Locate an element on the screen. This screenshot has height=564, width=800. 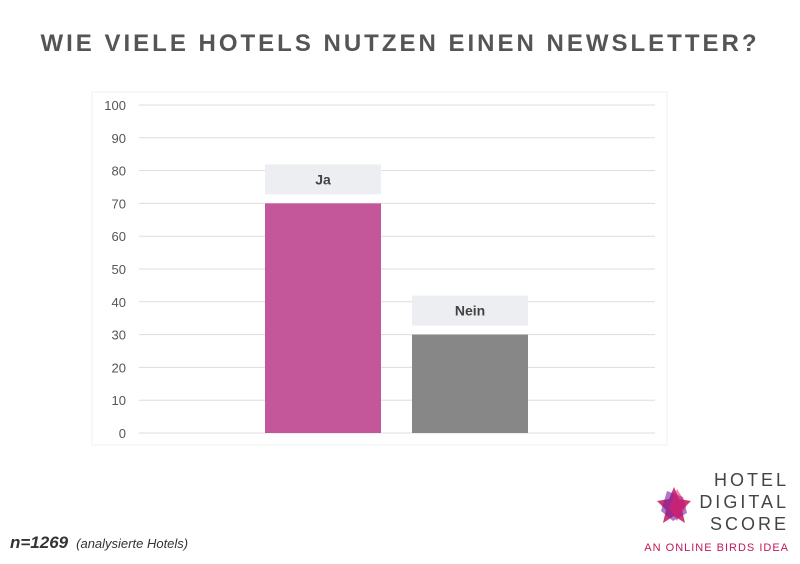
y-axis-ticks: 0 10 20 30 40 50 60 70 80 90 100 is located at coordinates (115, 269).